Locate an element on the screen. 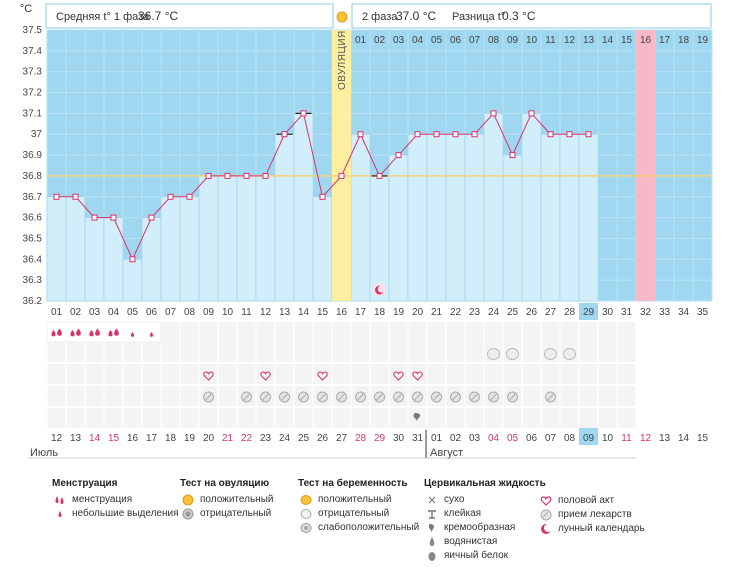 The image size is (750, 587). calendar-date-label: 09 is located at coordinates (589, 438).